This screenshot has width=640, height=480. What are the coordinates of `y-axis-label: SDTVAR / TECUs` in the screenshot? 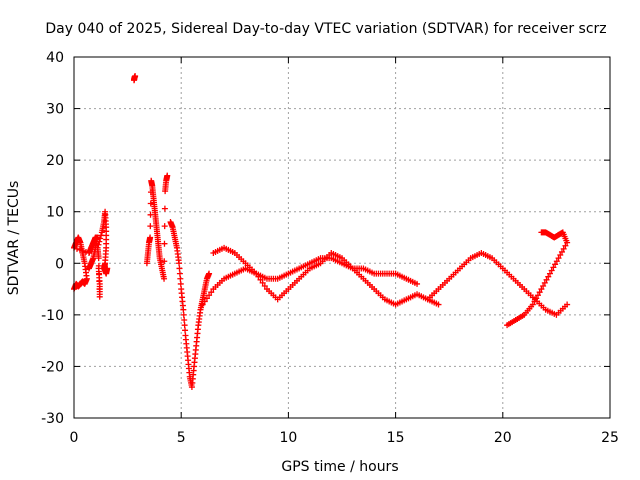 It's located at (14, 238).